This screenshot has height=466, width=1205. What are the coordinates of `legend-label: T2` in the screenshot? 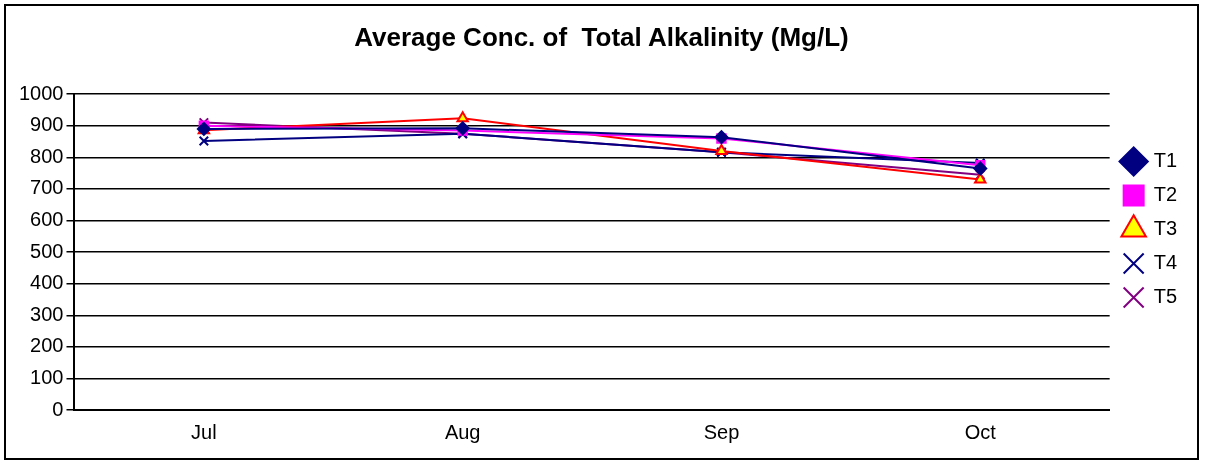 It's located at (1165, 194).